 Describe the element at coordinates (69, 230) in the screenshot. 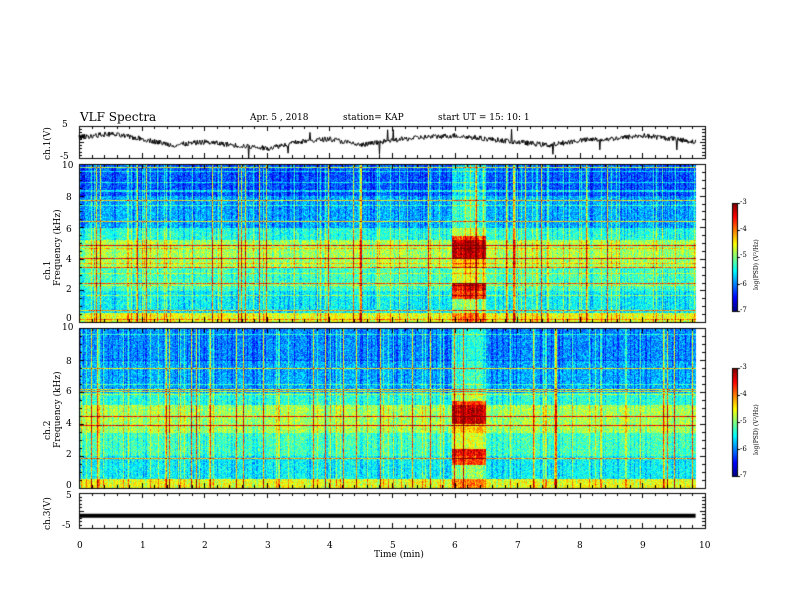

I see `ch1-spec-ytick: 6` at that location.